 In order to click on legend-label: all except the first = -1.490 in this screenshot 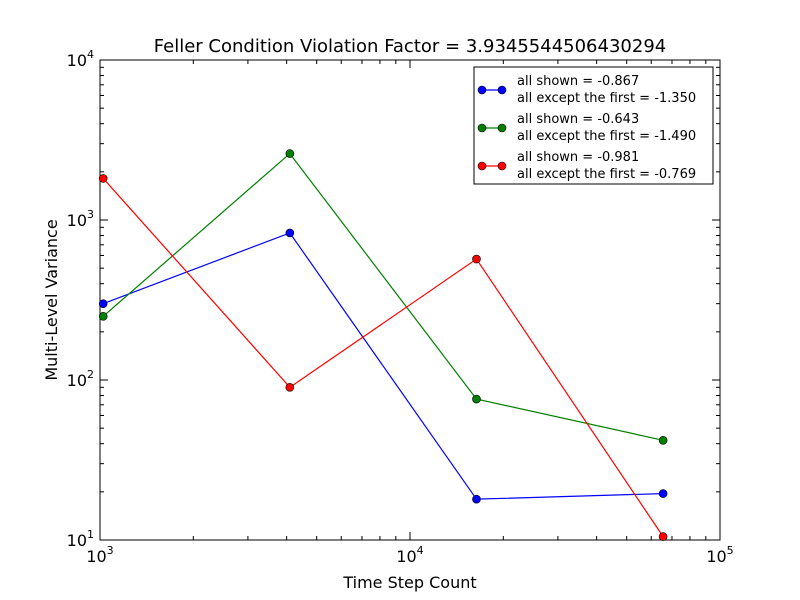, I will do `click(606, 136)`.